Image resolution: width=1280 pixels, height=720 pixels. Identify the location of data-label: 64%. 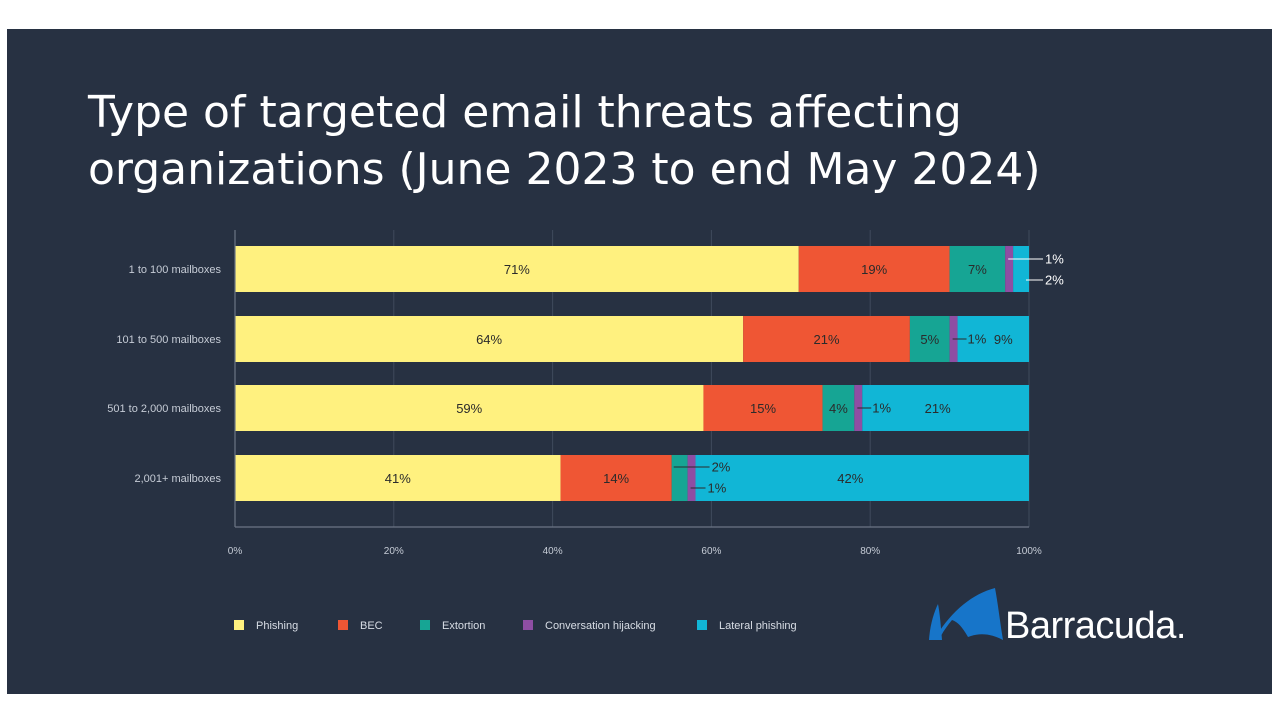
(489, 339).